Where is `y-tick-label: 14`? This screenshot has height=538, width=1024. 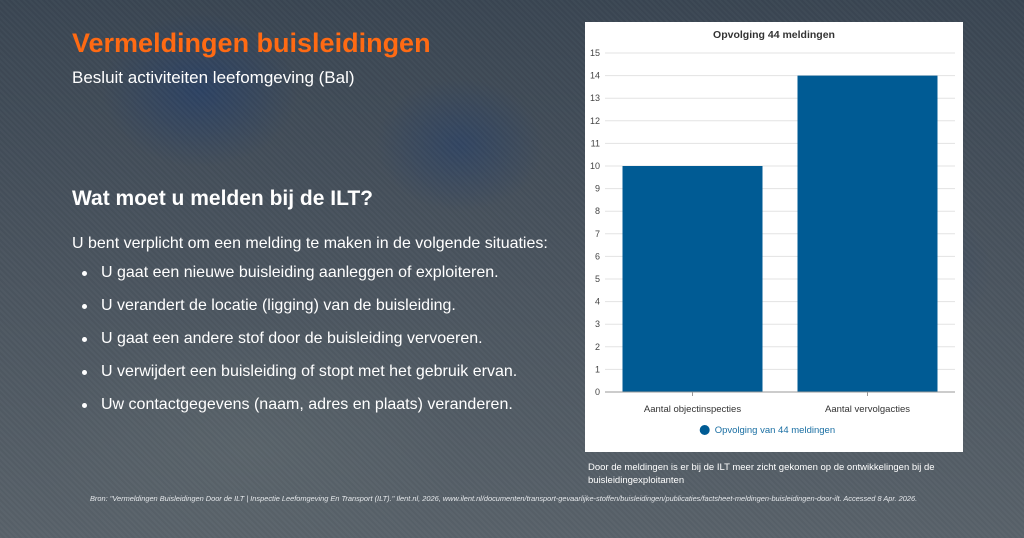
y-tick-label: 14 is located at coordinates (595, 76).